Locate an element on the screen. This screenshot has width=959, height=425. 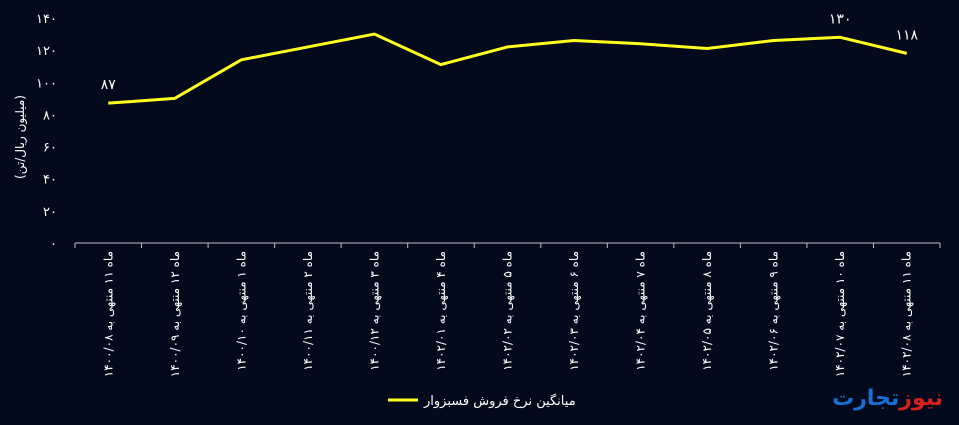
x-tick-label: ماه ۷ منتهی به ۱۴۰۲/۰۴ is located at coordinates (641, 311).